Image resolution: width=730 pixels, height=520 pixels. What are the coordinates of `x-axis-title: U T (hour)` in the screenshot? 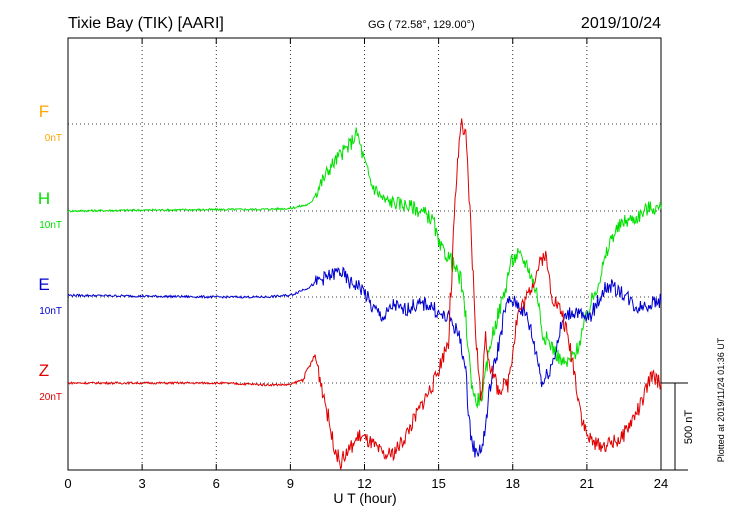 It's located at (364, 498).